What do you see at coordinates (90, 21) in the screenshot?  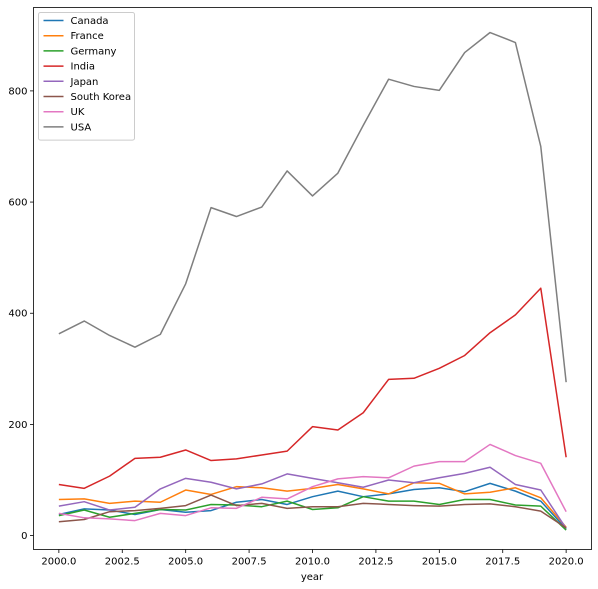 I see `legend-label: Canada` at bounding box center [90, 21].